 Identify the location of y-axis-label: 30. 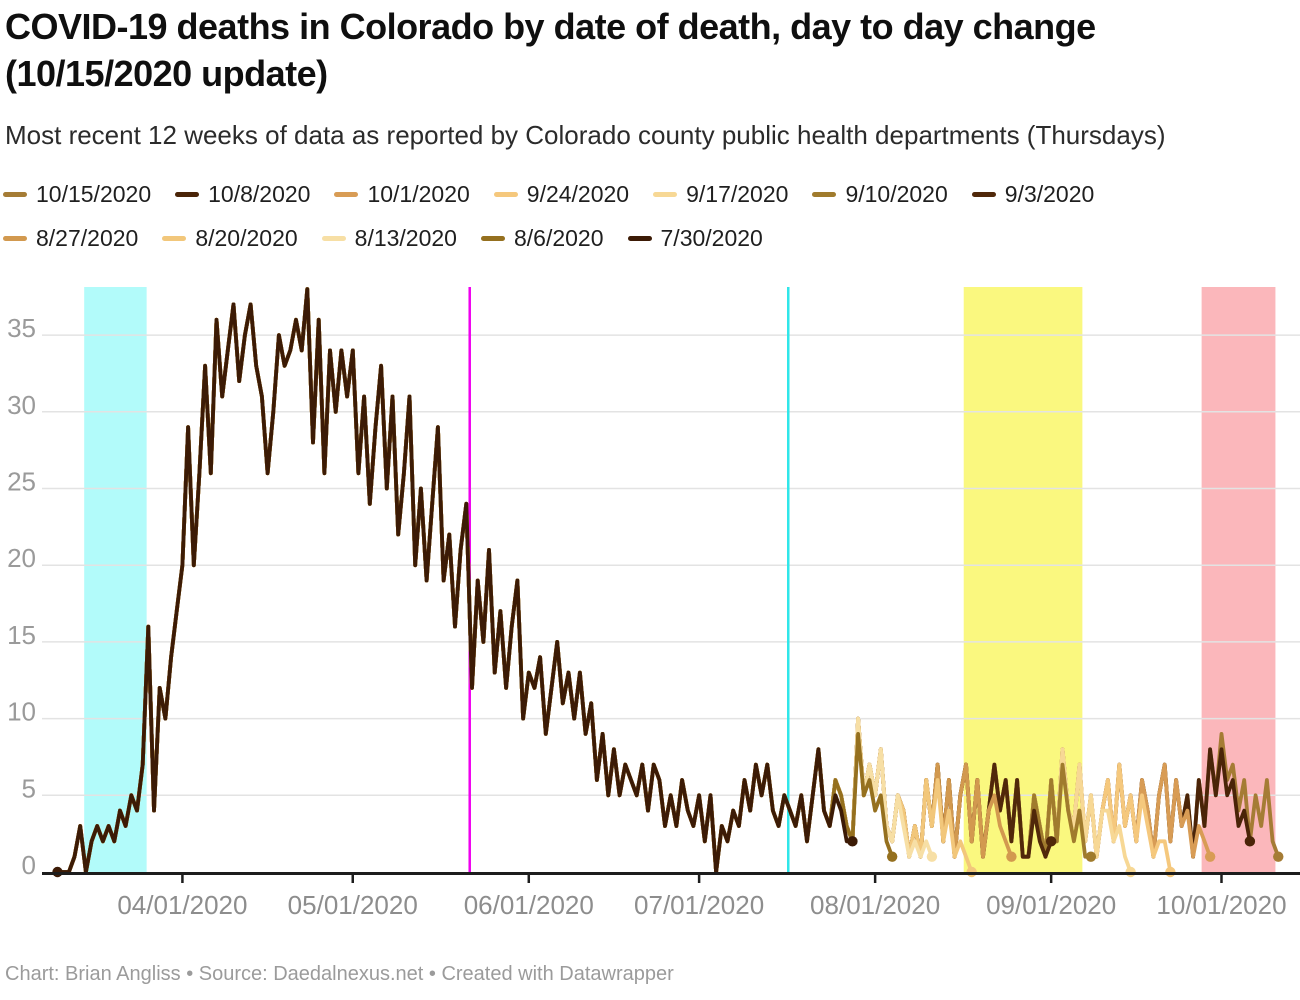
(21, 405).